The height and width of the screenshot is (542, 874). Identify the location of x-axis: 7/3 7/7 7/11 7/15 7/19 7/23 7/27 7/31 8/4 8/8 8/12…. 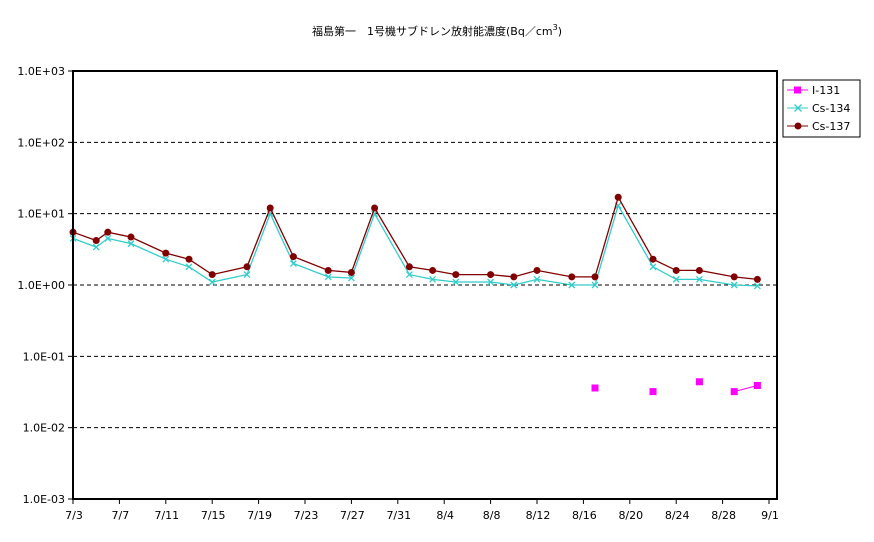
(422, 510).